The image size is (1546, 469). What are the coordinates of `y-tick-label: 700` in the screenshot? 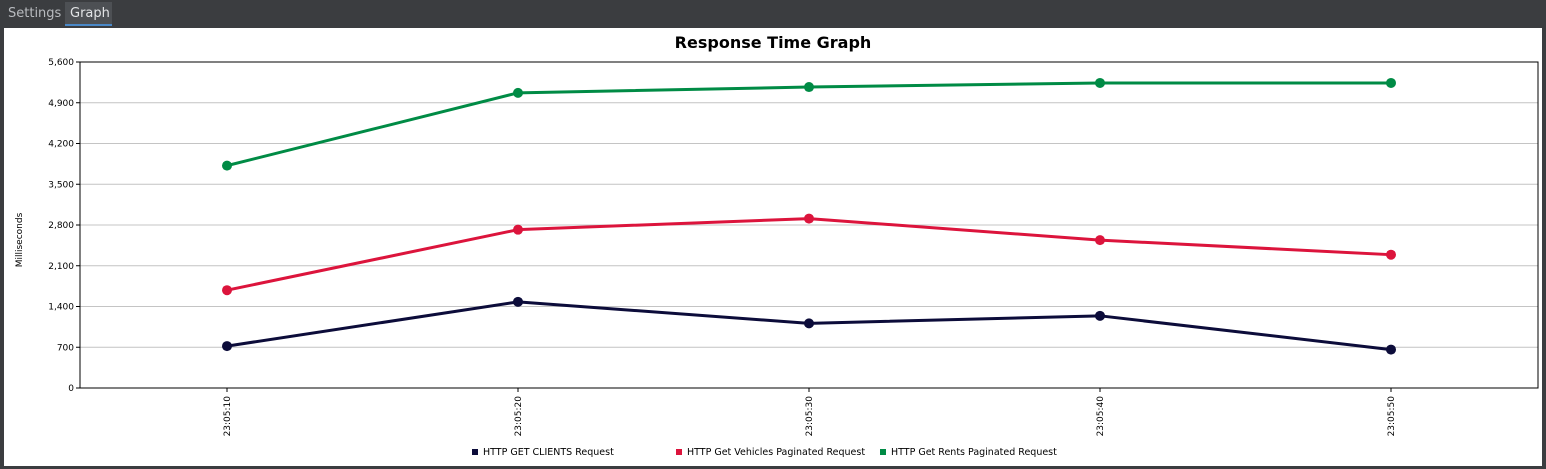 It's located at (65, 348).